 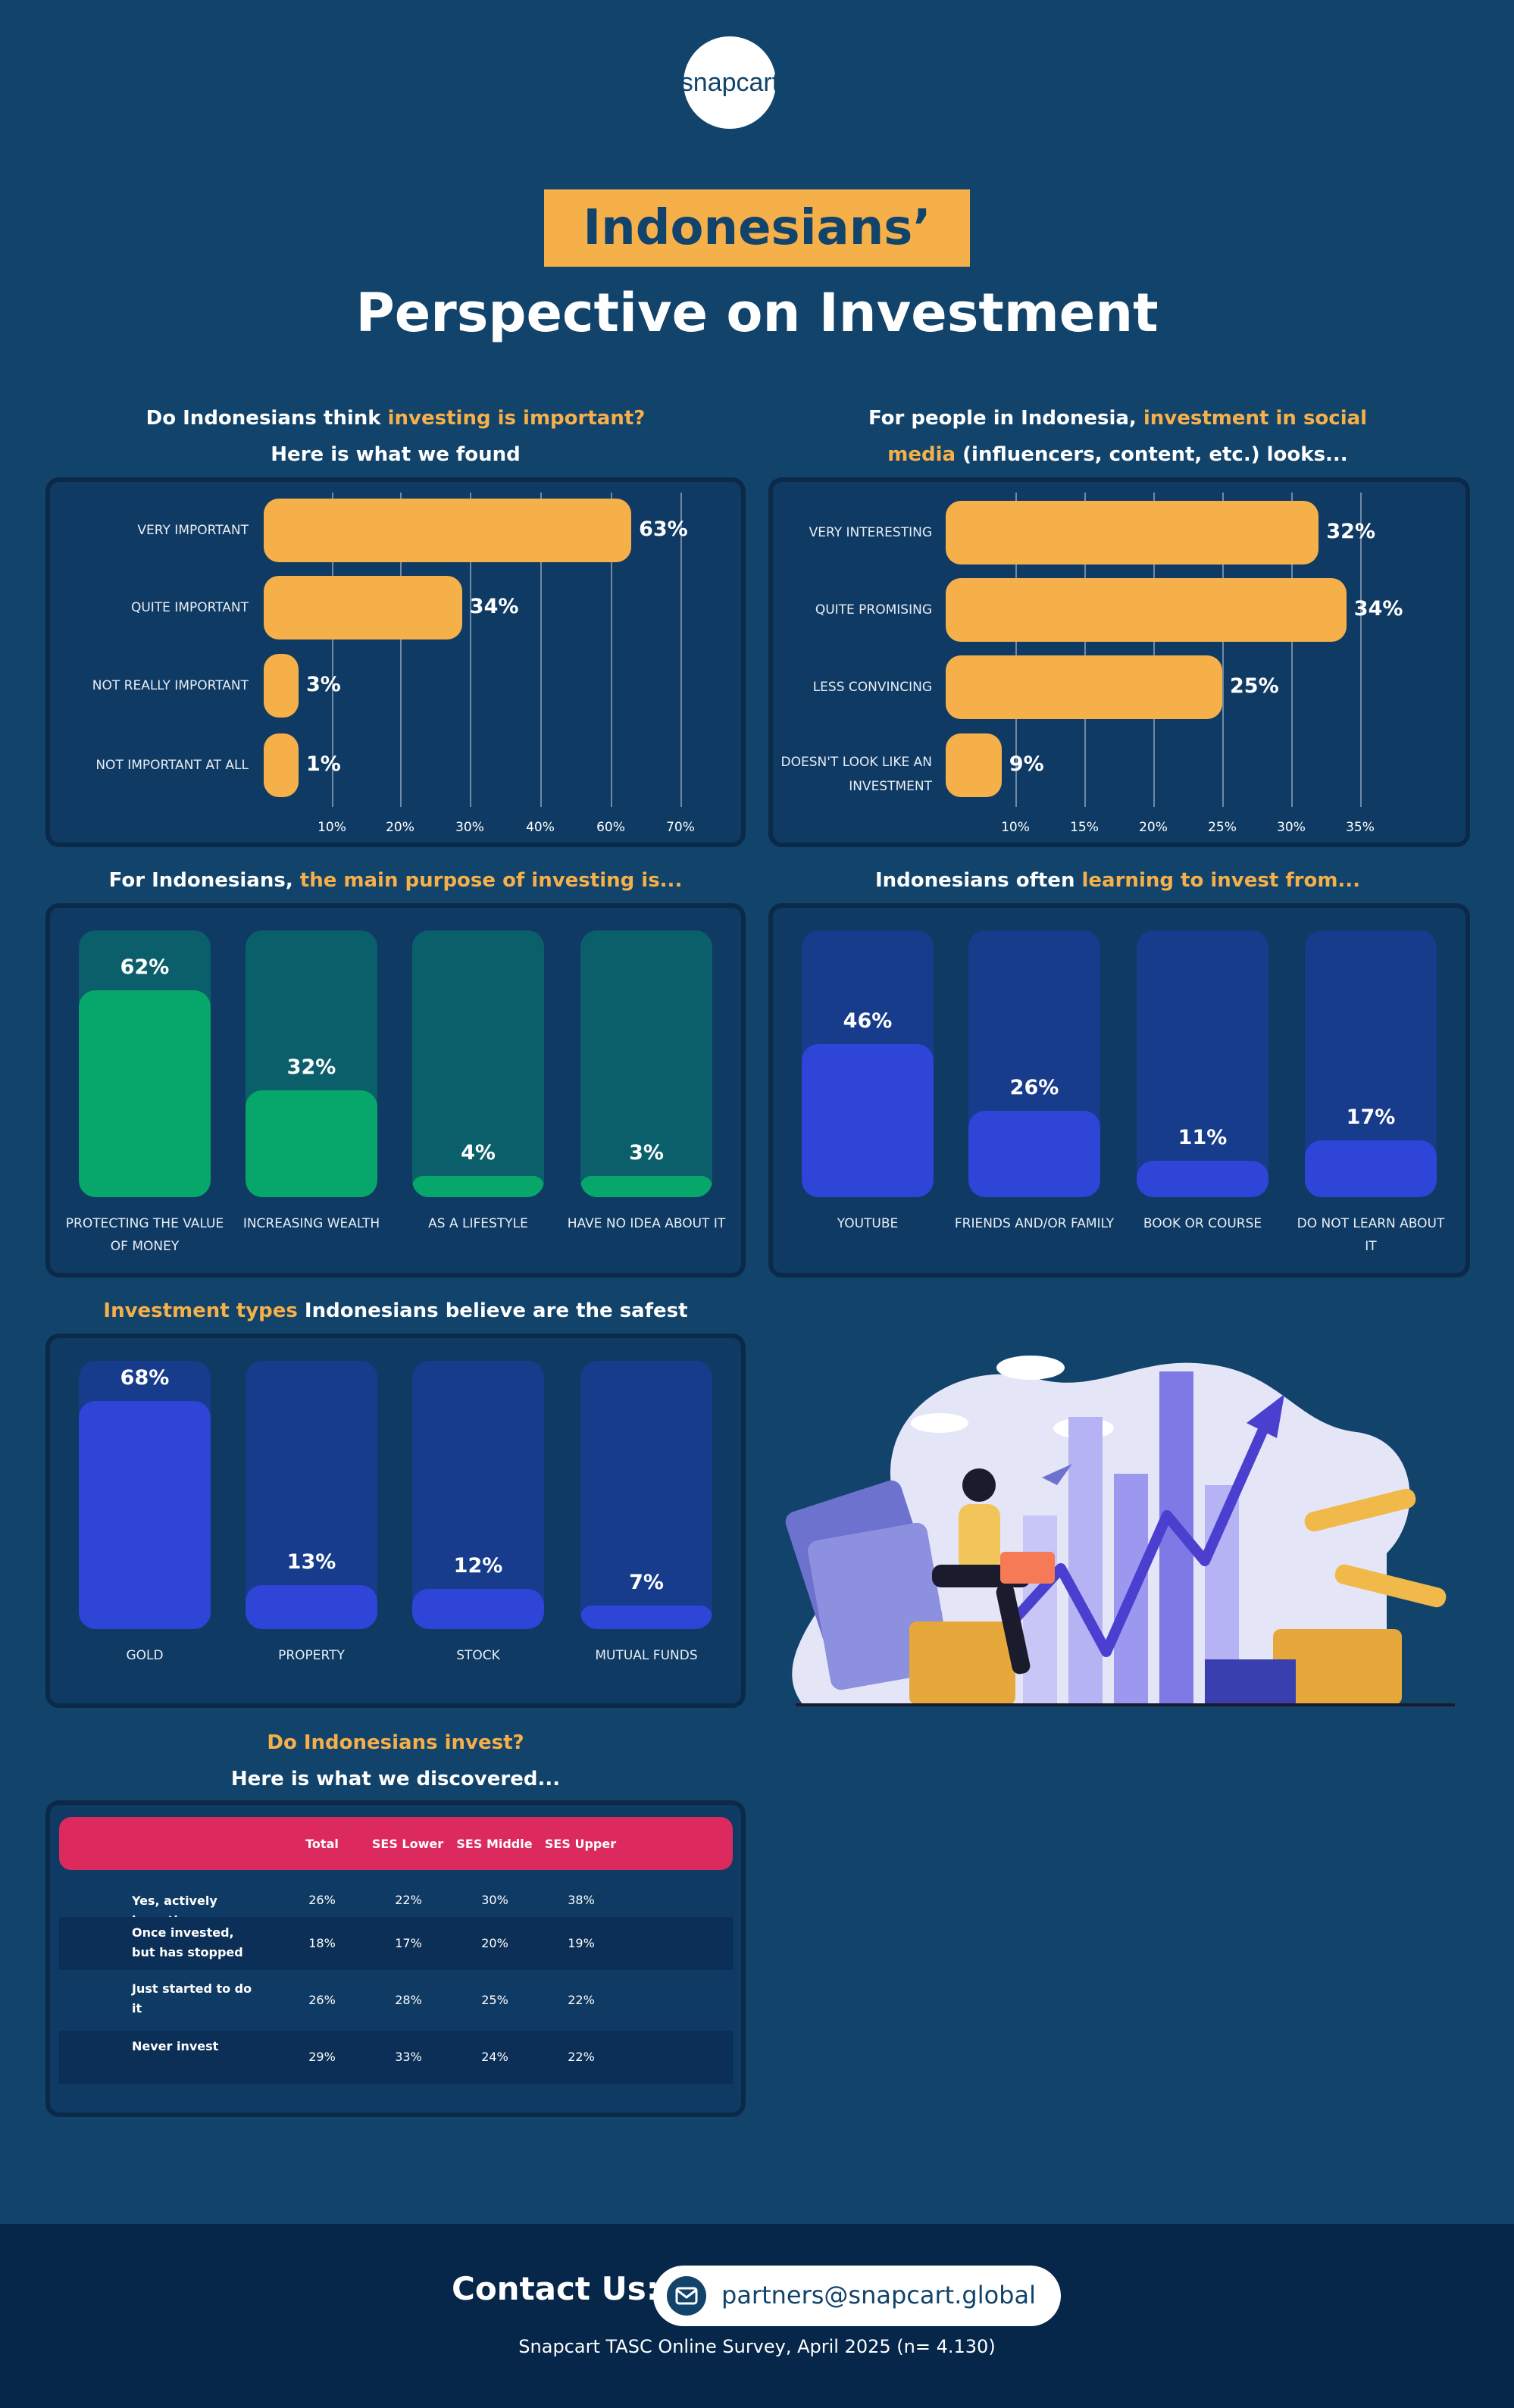 What do you see at coordinates (1057, 1474) in the screenshot?
I see `paper-plane-icon` at bounding box center [1057, 1474].